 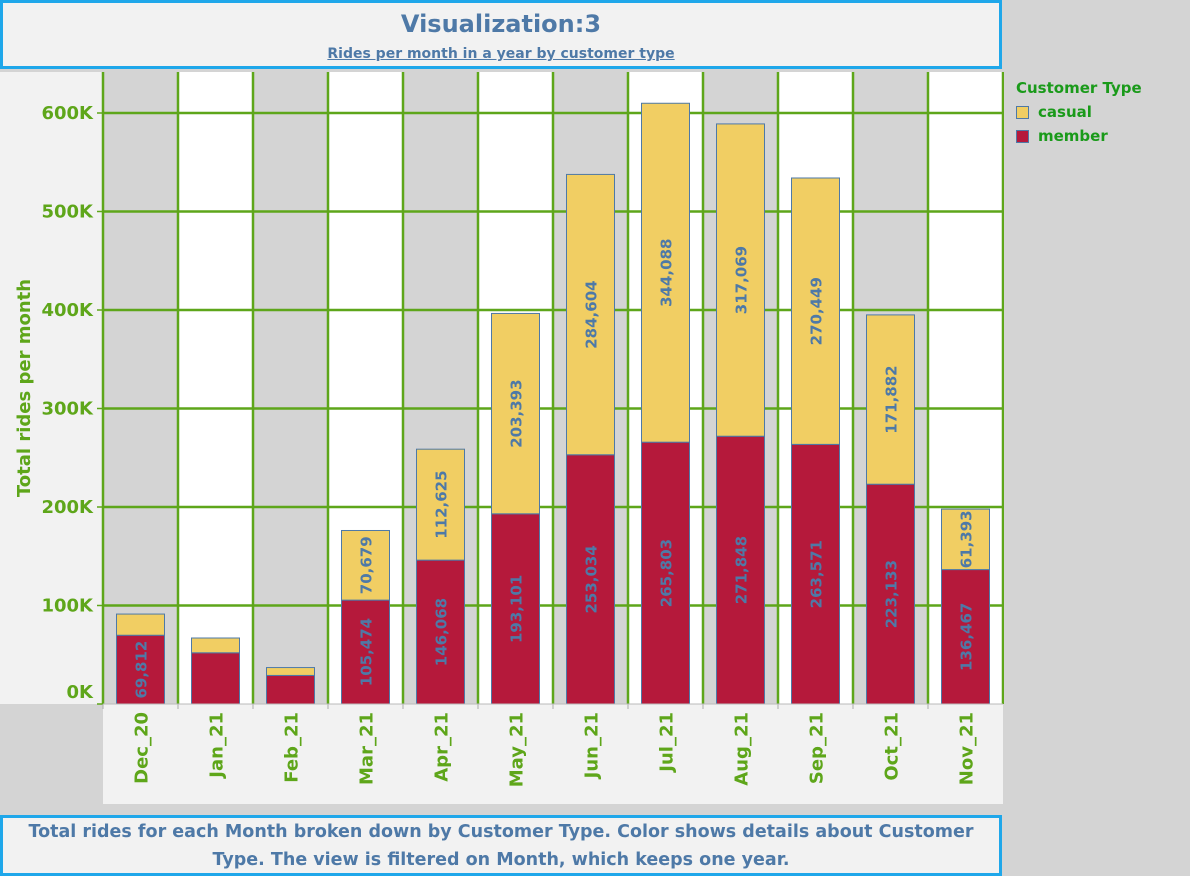 What do you see at coordinates (51, 388) in the screenshot?
I see `y-axis-panel` at bounding box center [51, 388].